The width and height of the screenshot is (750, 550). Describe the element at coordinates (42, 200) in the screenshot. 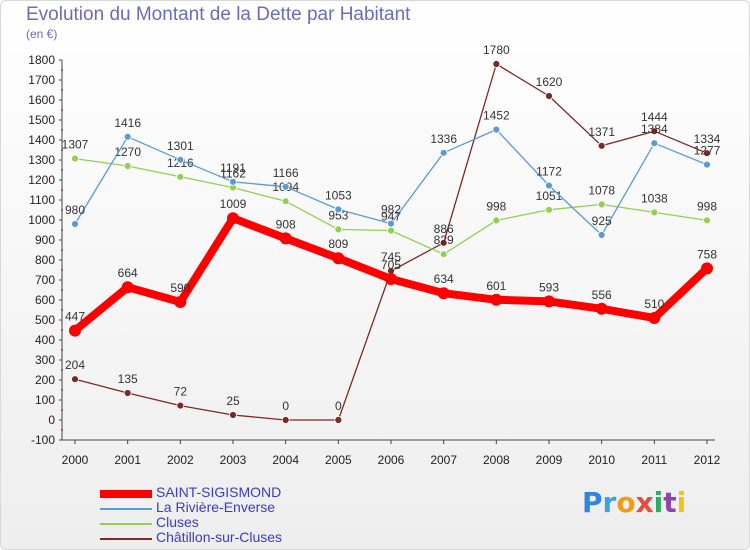

I see `y-tick-label: 1100` at that location.